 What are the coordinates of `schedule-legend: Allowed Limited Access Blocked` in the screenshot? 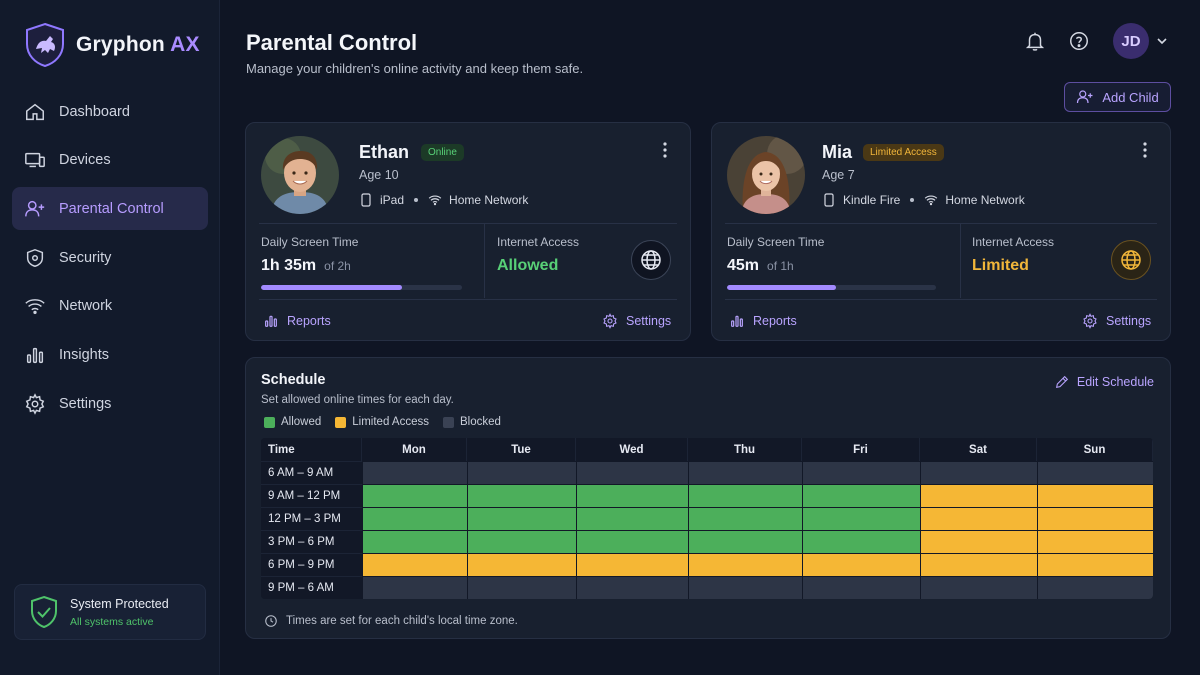 It's located at (389, 422).